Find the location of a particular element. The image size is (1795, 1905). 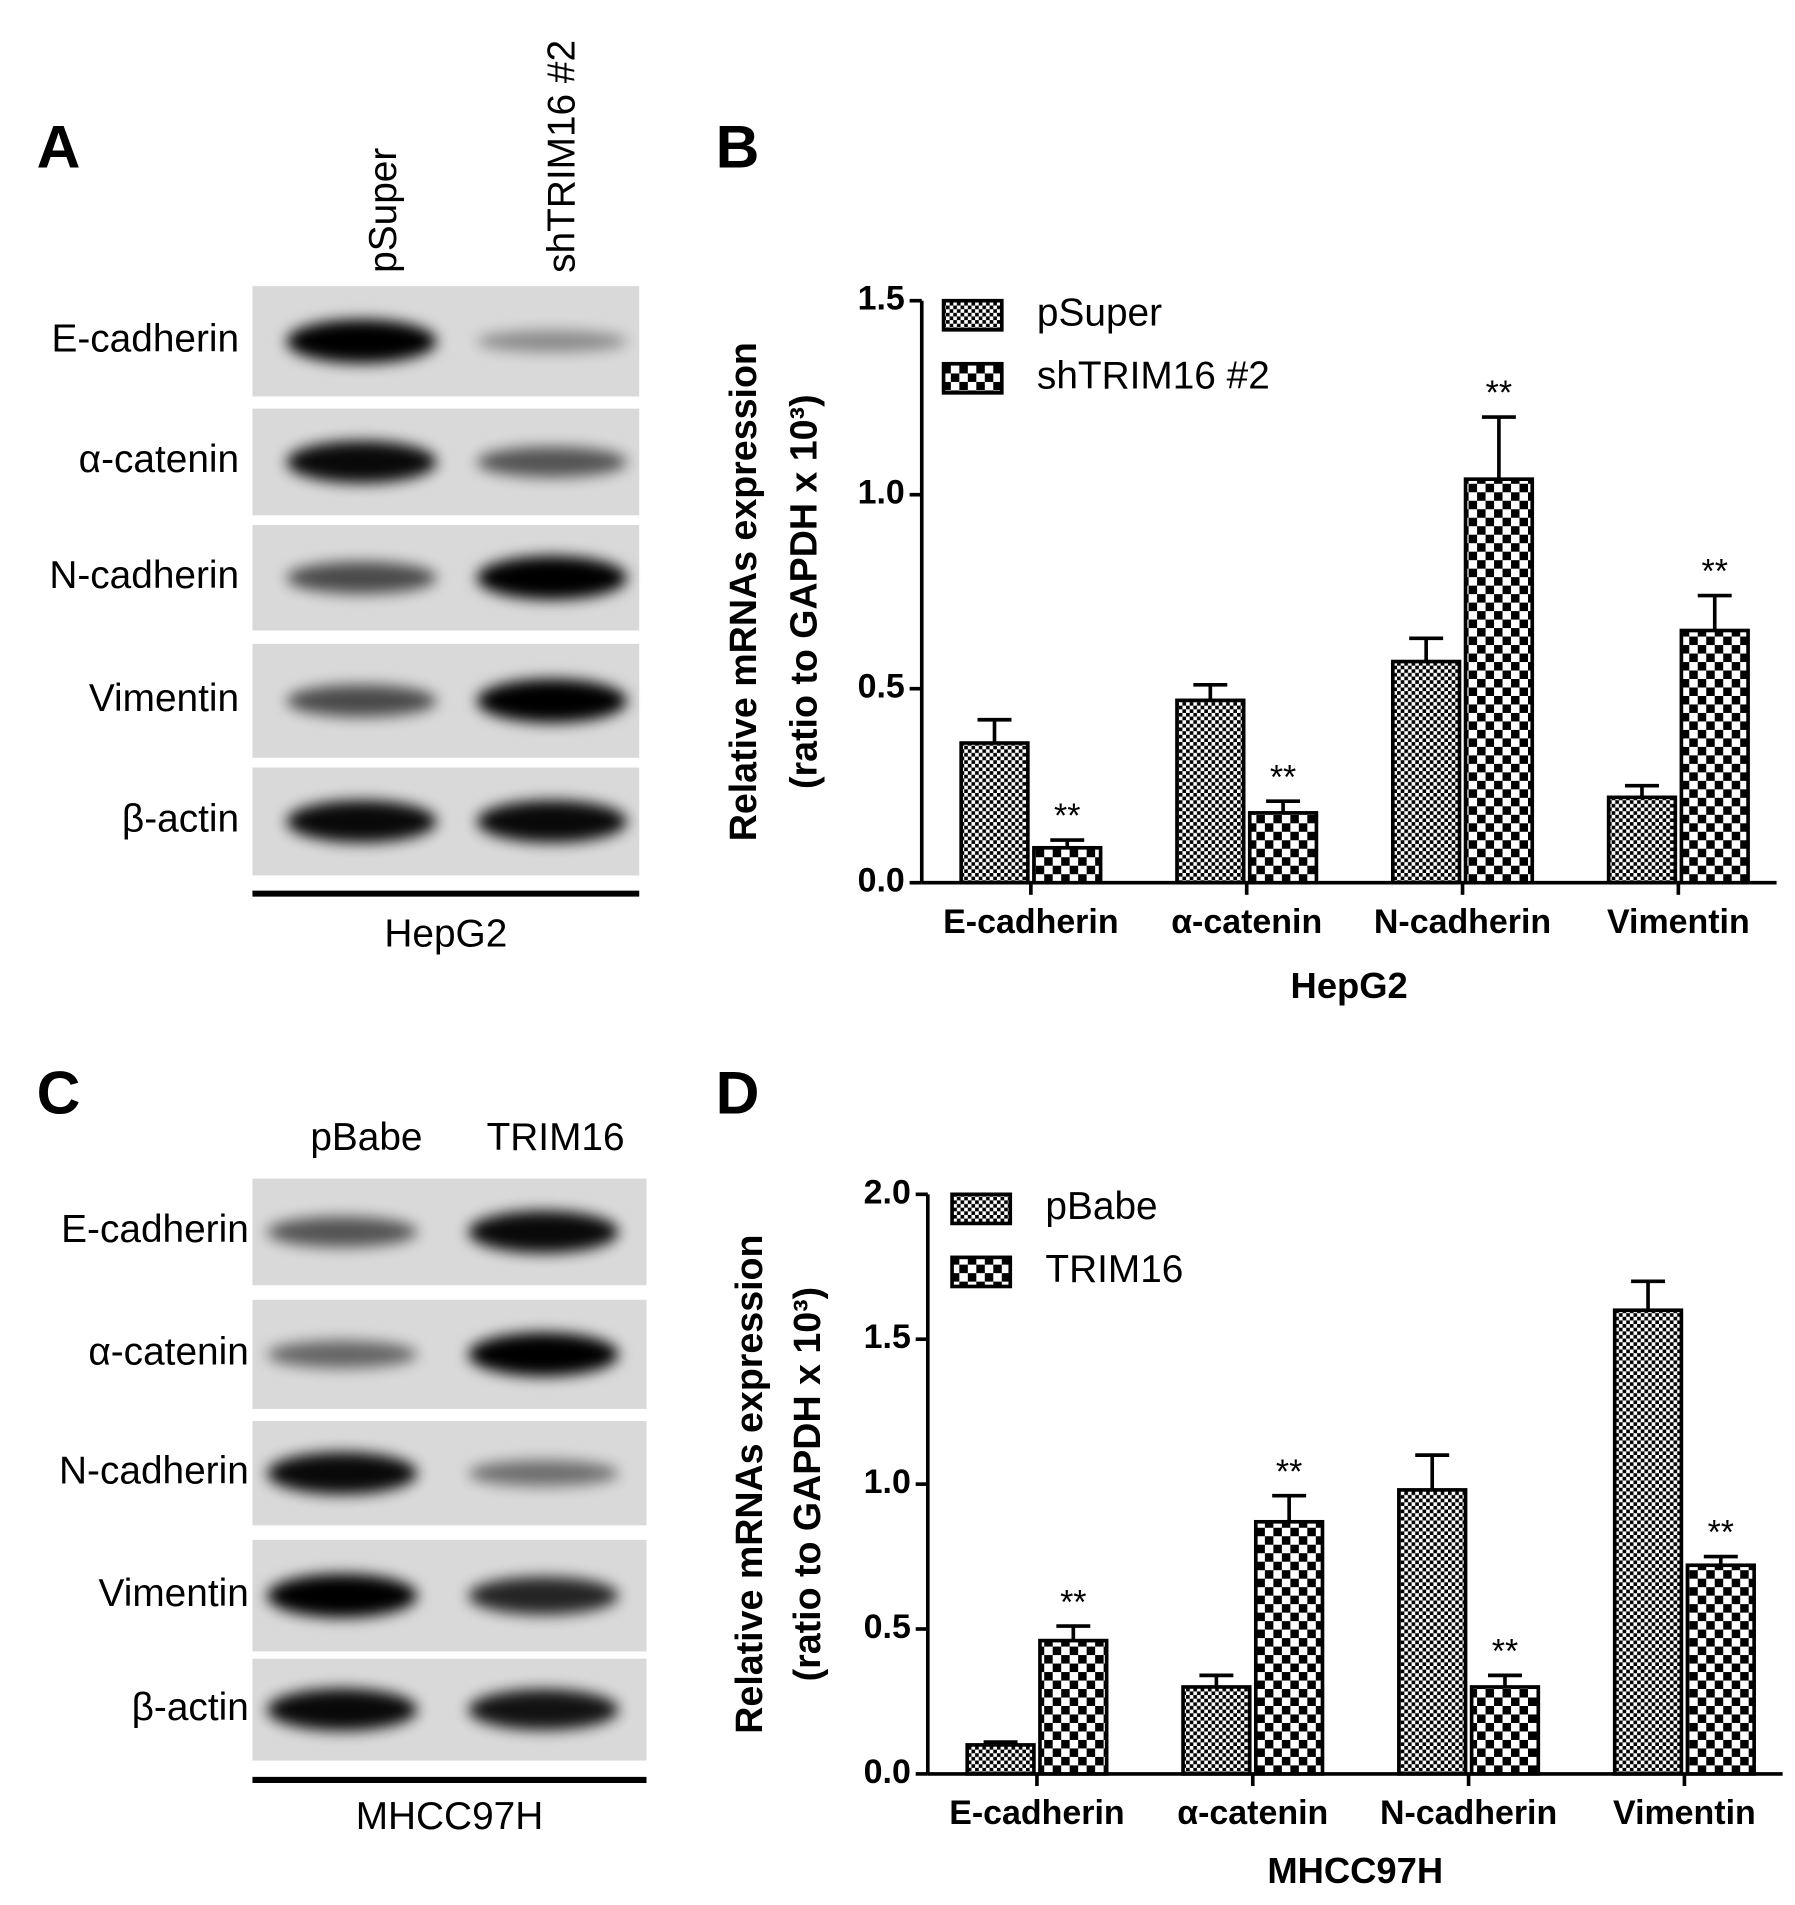

legend-label: TRIM16 is located at coordinates (1114, 1269).